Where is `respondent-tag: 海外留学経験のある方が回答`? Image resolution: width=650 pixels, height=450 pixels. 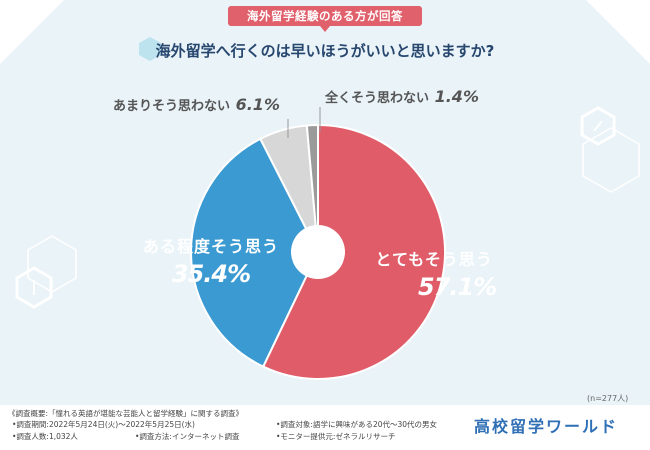
respondent-tag: 海外留学経験のある方が回答 is located at coordinates (325, 16).